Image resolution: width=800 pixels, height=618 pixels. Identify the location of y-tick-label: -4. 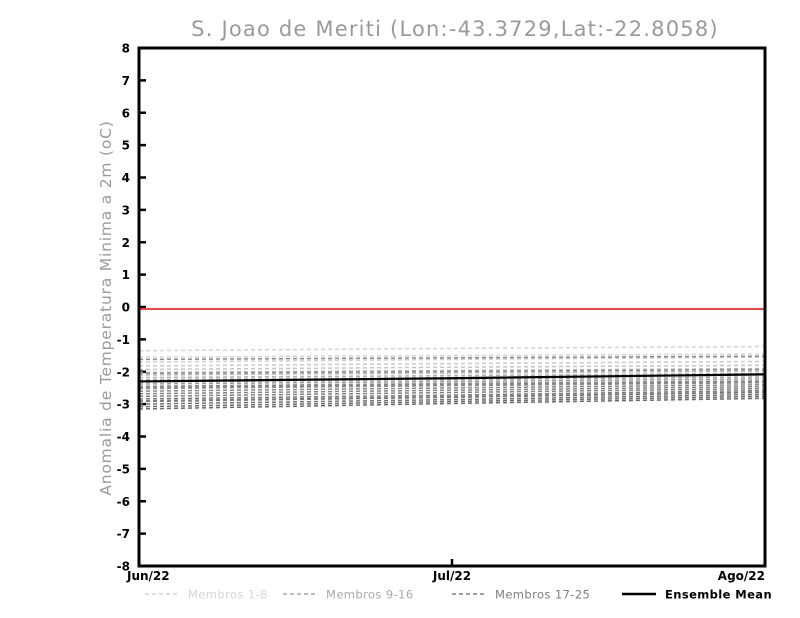
(123, 437).